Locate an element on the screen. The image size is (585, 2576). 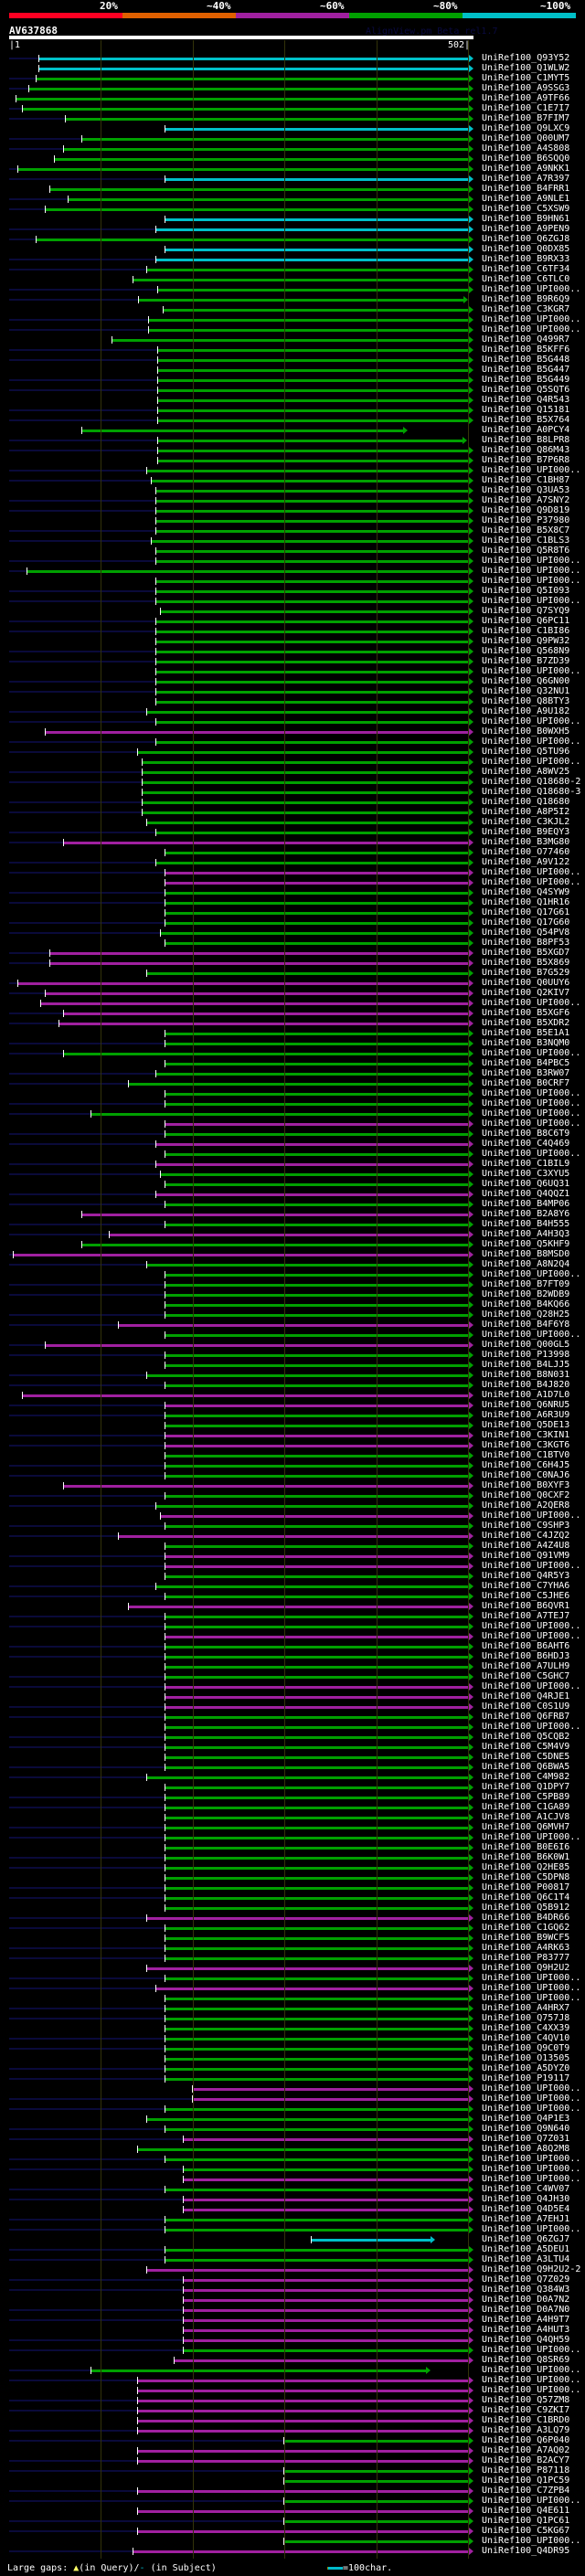
hit-label: UniRef100_Q86M43 is located at coordinates (526, 450).